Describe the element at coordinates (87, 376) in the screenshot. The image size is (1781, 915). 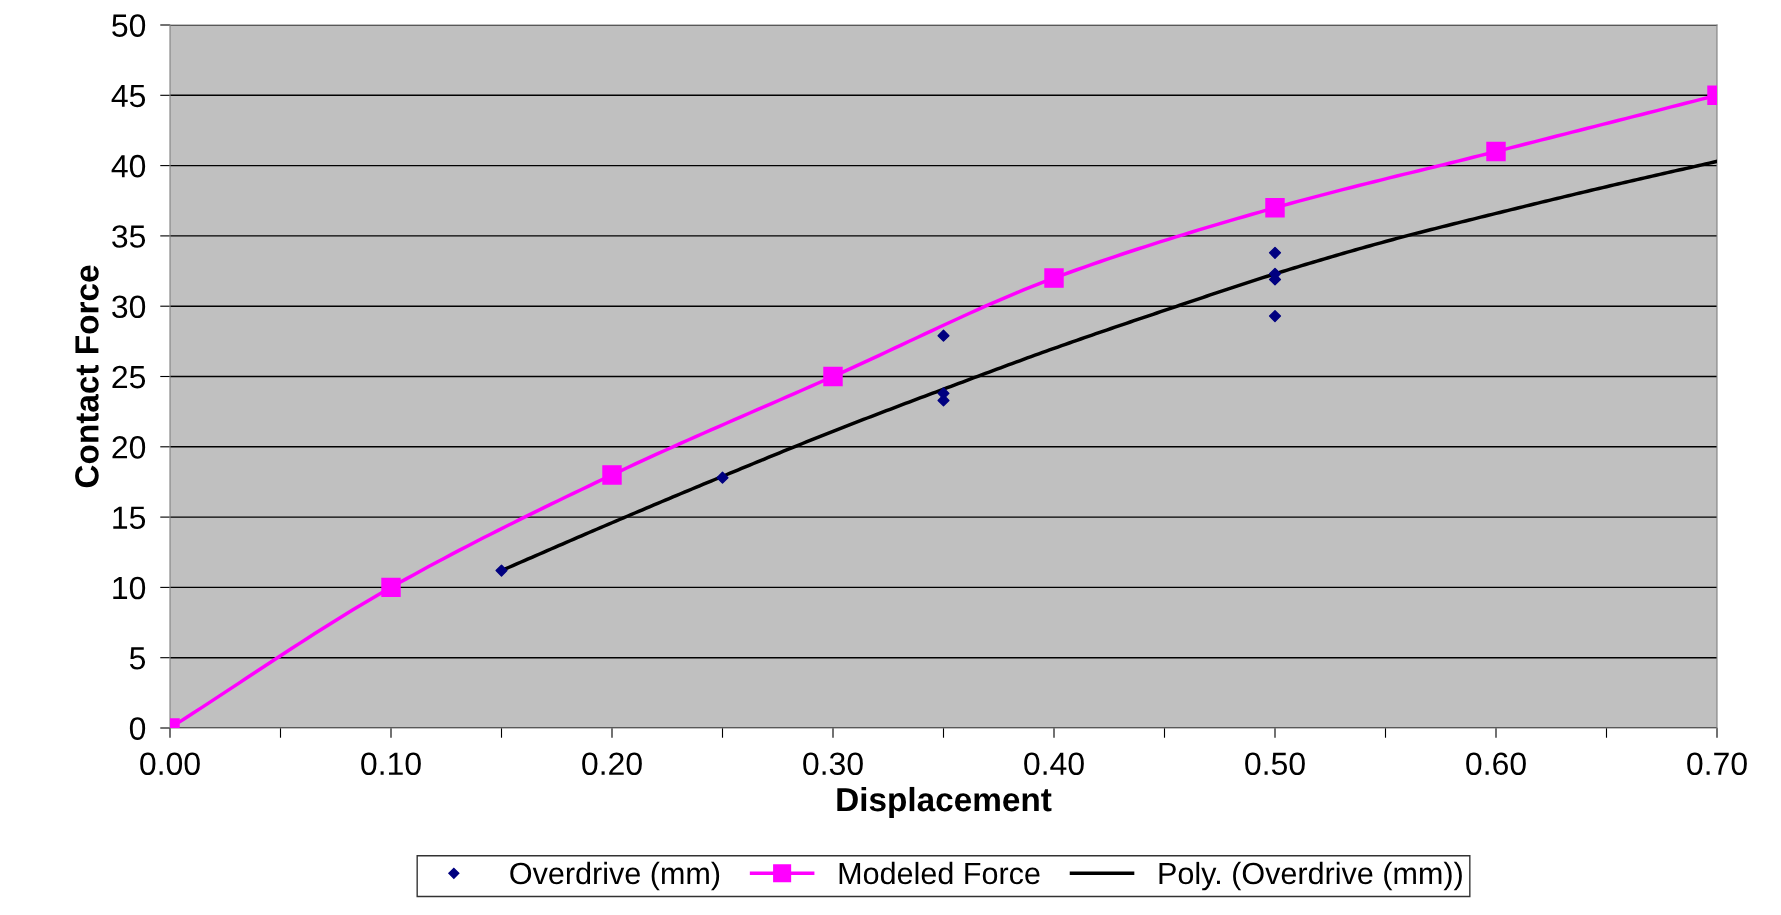
I see `y-axis-title: Contact Force` at that location.